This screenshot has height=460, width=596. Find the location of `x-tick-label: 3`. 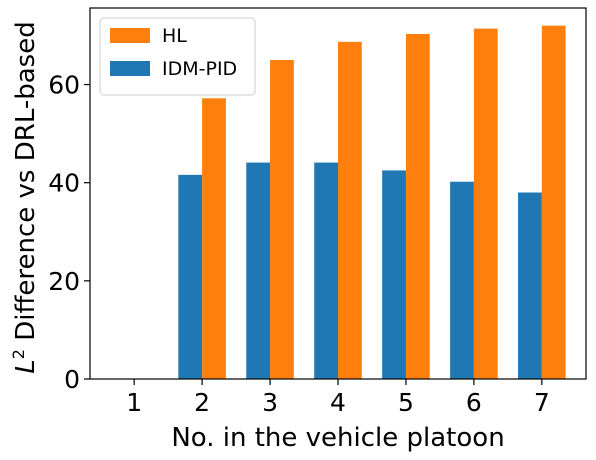

x-tick-label: 3 is located at coordinates (270, 402).